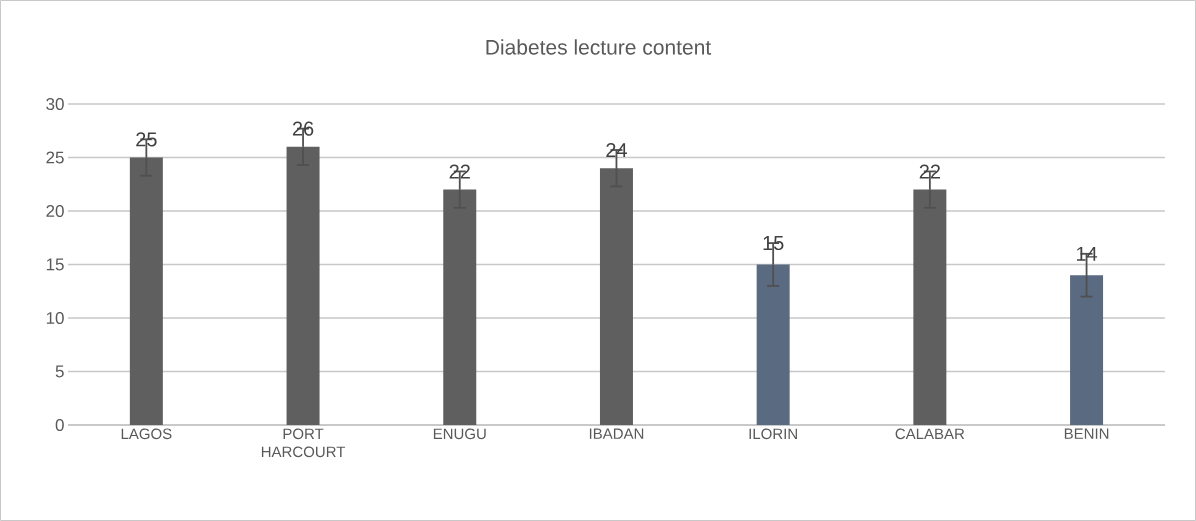 This screenshot has width=1196, height=521. I want to click on y-tick-label: 25, so click(55, 157).